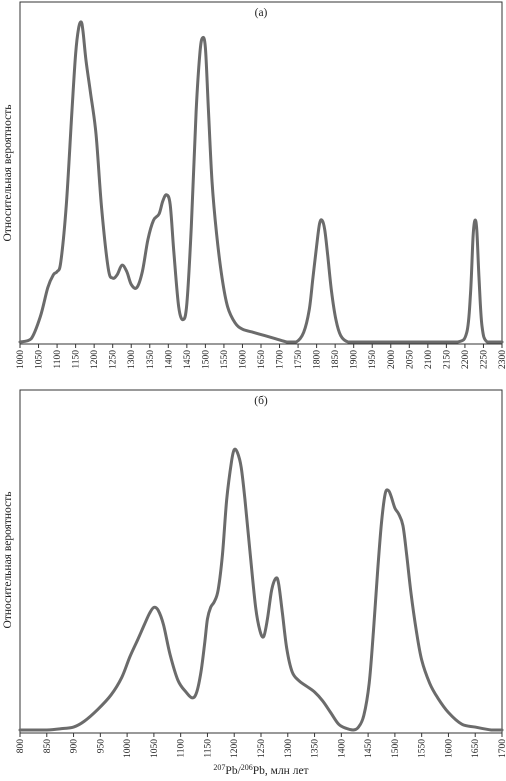  Describe the element at coordinates (114, 359) in the screenshot. I see `x-tick-label-a-1250: 1250` at that location.